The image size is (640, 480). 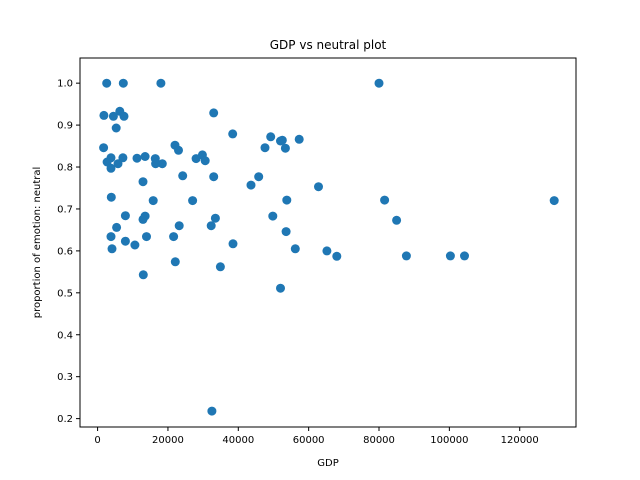 What do you see at coordinates (65, 209) in the screenshot?
I see `y-tick-label: 0.7` at bounding box center [65, 209].